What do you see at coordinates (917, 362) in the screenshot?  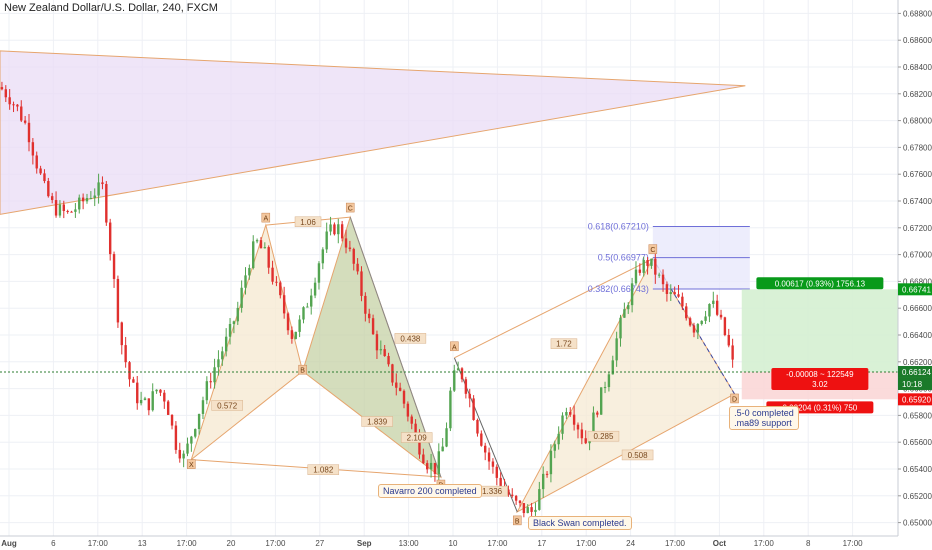 I see `price-tick-label: 0.66200` at bounding box center [917, 362].